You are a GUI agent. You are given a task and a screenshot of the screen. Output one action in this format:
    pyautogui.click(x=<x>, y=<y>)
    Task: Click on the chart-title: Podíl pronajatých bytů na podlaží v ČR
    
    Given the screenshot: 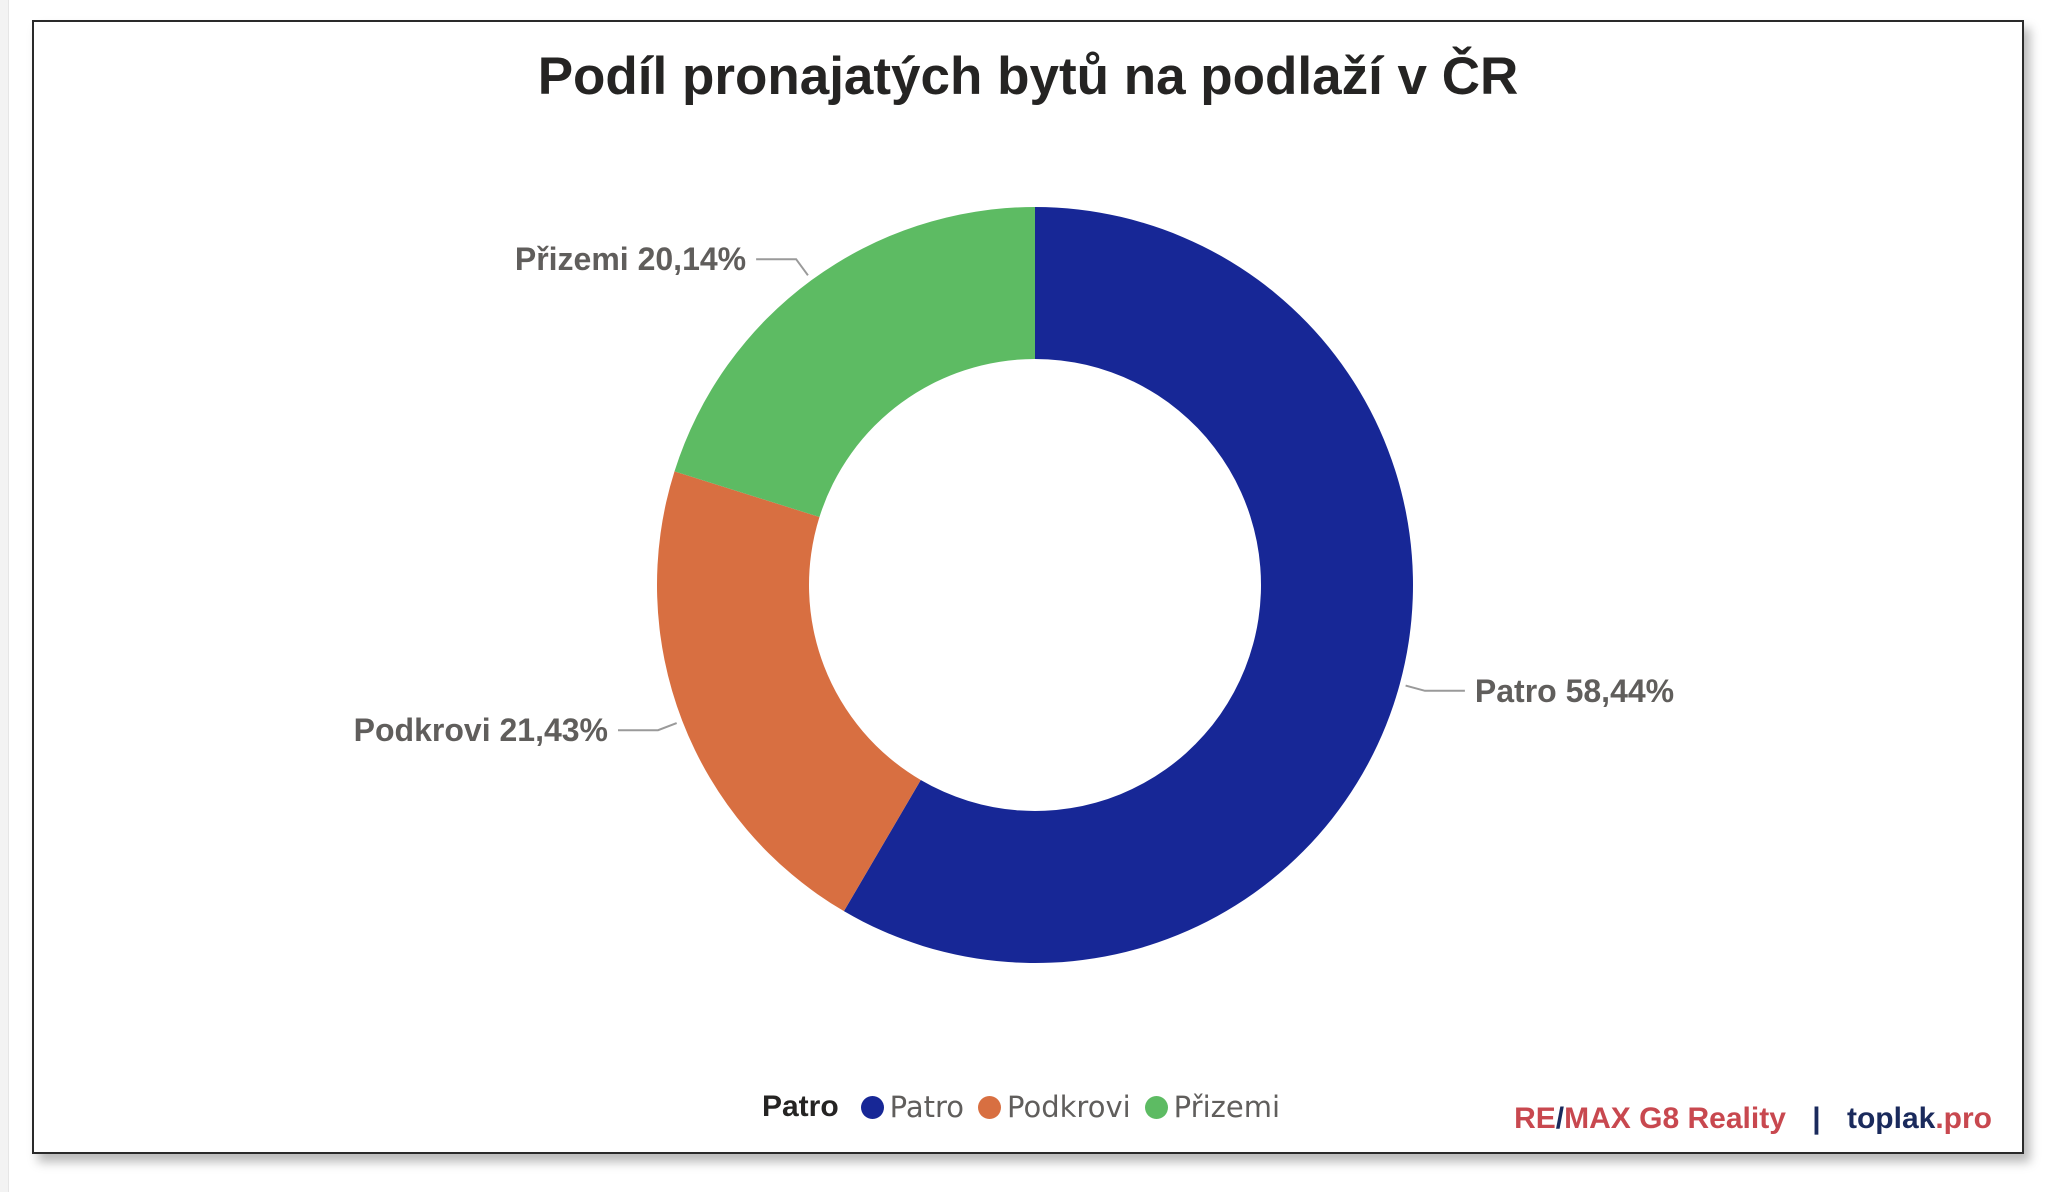 What is the action you would take?
    pyautogui.click(x=1028, y=76)
    